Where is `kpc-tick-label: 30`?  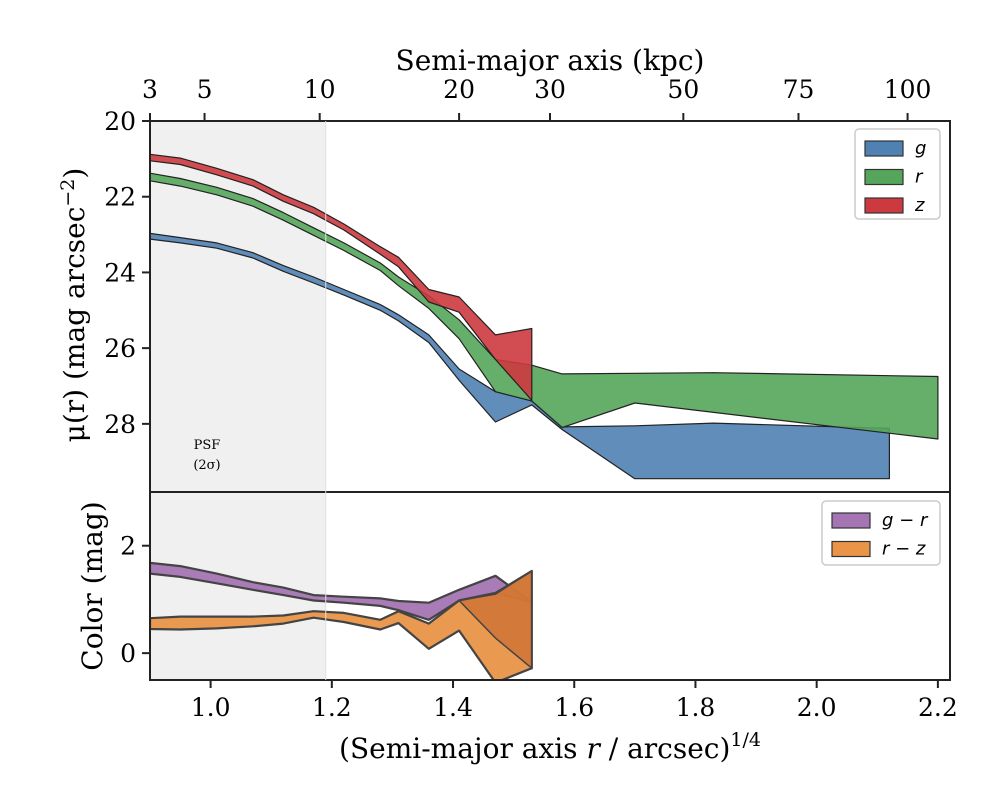
kpc-tick-label: 30 is located at coordinates (550, 89).